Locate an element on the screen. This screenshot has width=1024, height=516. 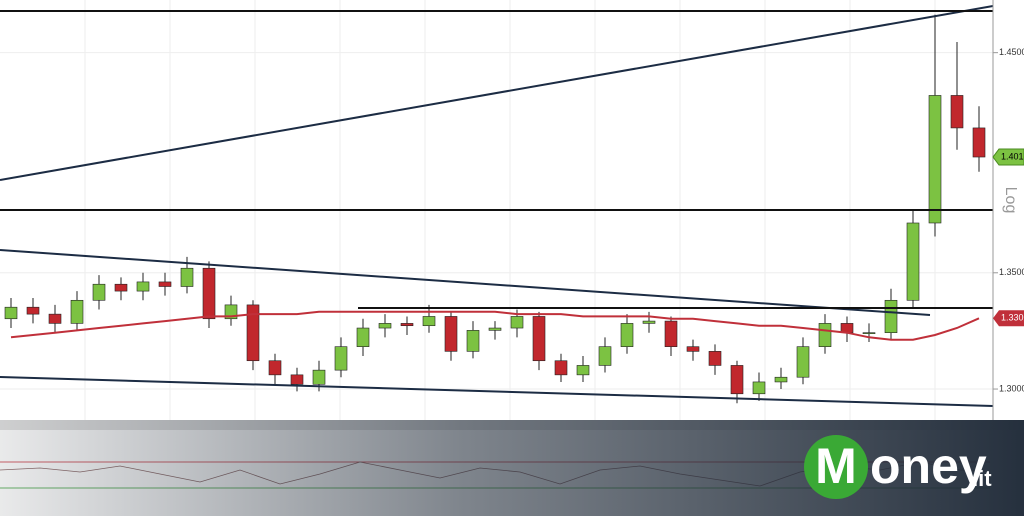
y-tick-label: 1.3000 is located at coordinates (1011, 388).